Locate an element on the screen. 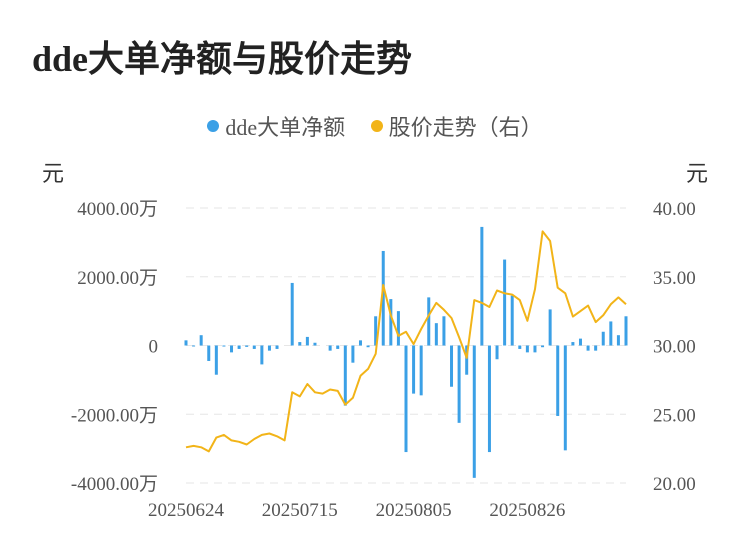 The width and height of the screenshot is (750, 558). y-right-tick-label: 25.00 is located at coordinates (674, 415).